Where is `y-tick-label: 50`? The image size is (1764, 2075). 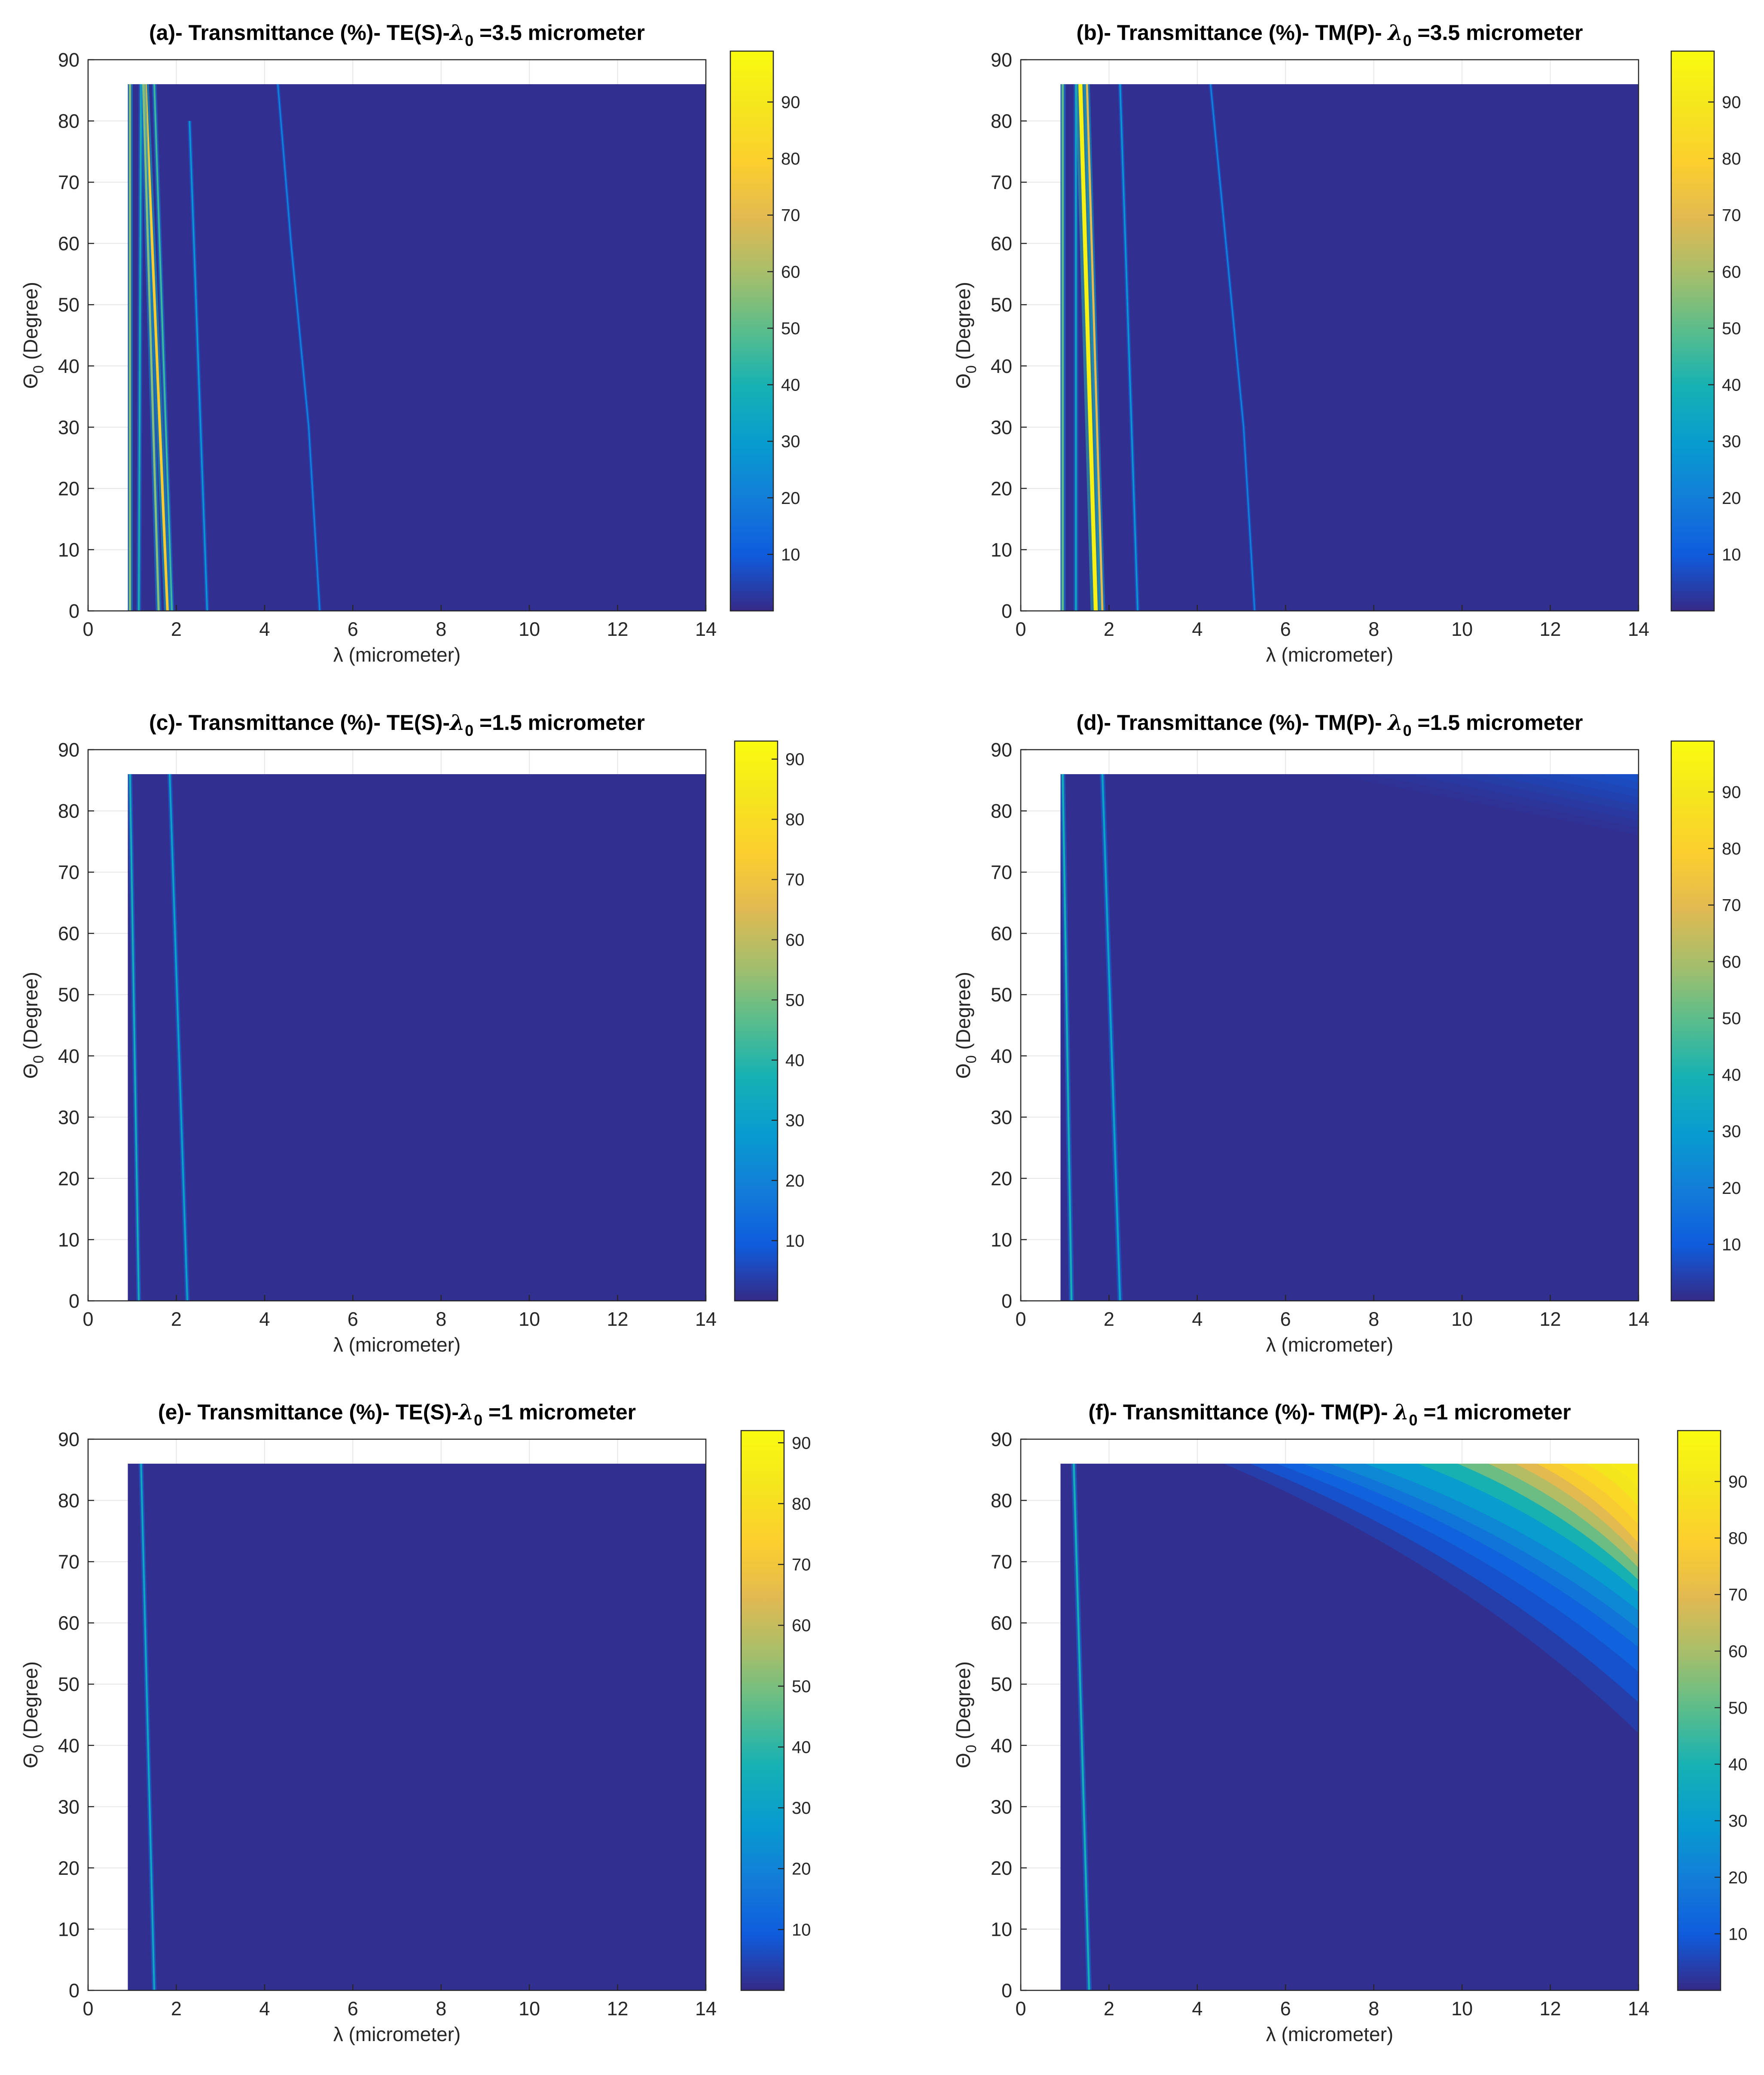 y-tick-label: 50 is located at coordinates (69, 305).